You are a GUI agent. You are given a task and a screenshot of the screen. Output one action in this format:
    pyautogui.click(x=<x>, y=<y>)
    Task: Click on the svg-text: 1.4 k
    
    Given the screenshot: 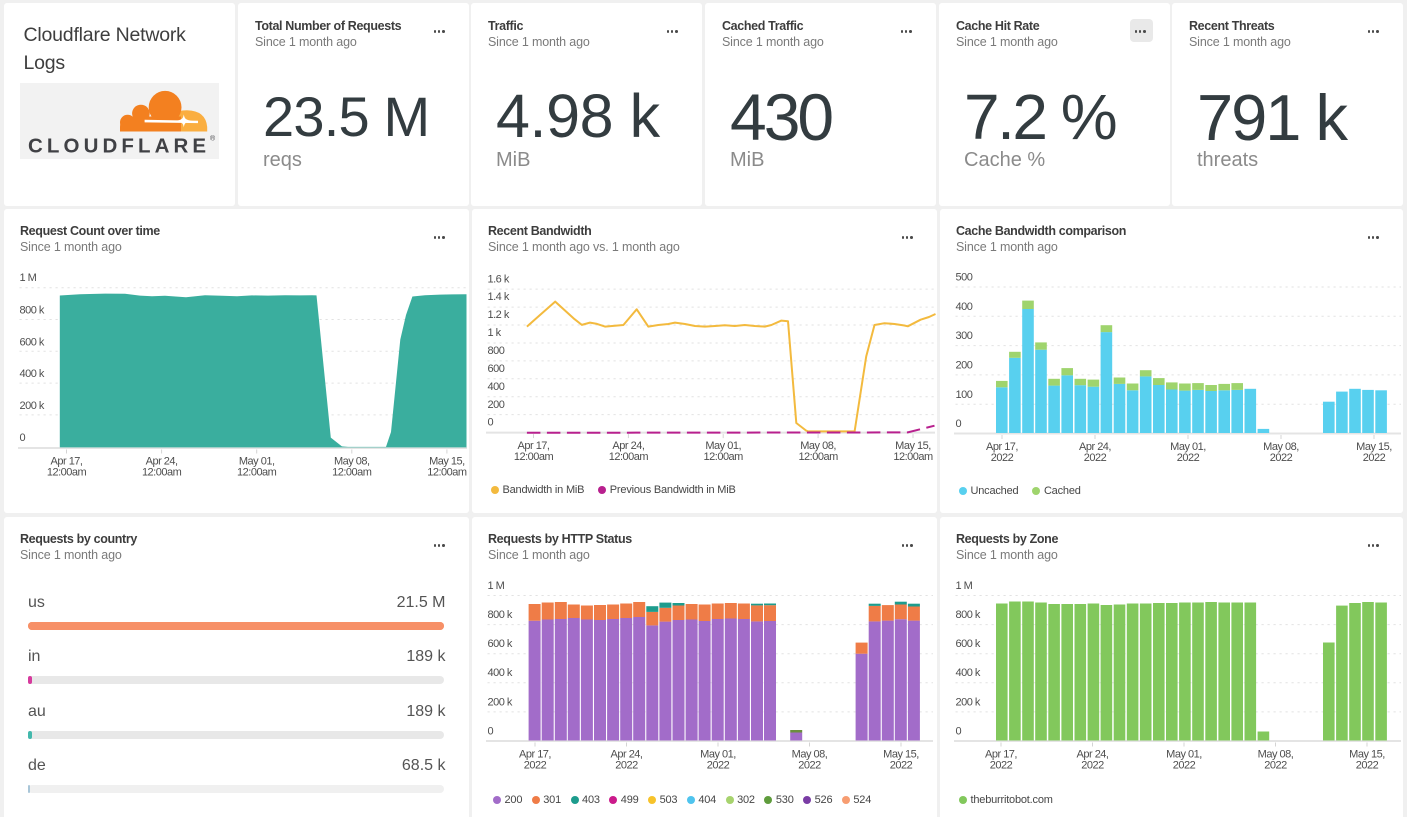 What is the action you would take?
    pyautogui.click(x=499, y=297)
    